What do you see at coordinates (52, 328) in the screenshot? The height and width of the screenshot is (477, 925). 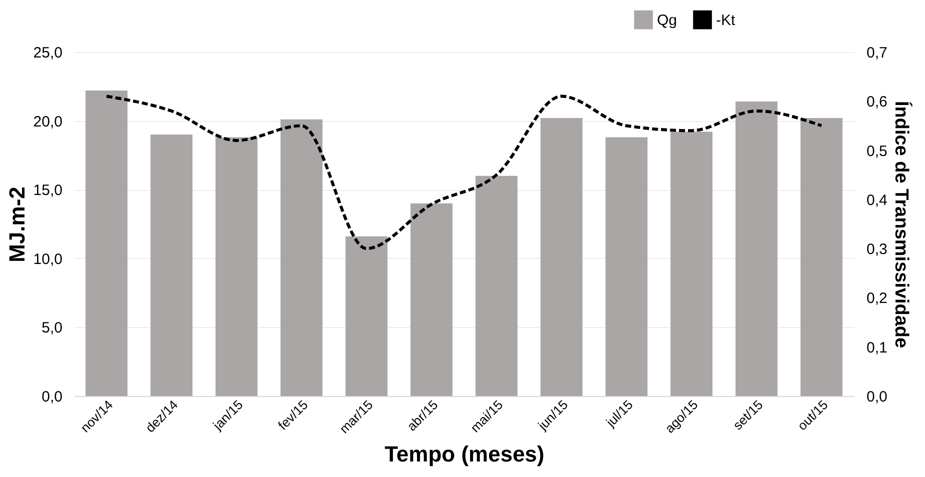 I see `y-tick-label: 5,0` at bounding box center [52, 328].